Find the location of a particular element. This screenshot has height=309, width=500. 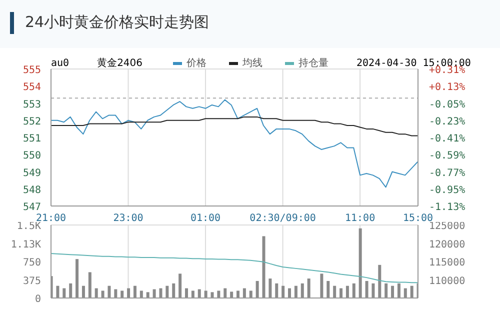

y2-tick-label: 110000 is located at coordinates (447, 281).